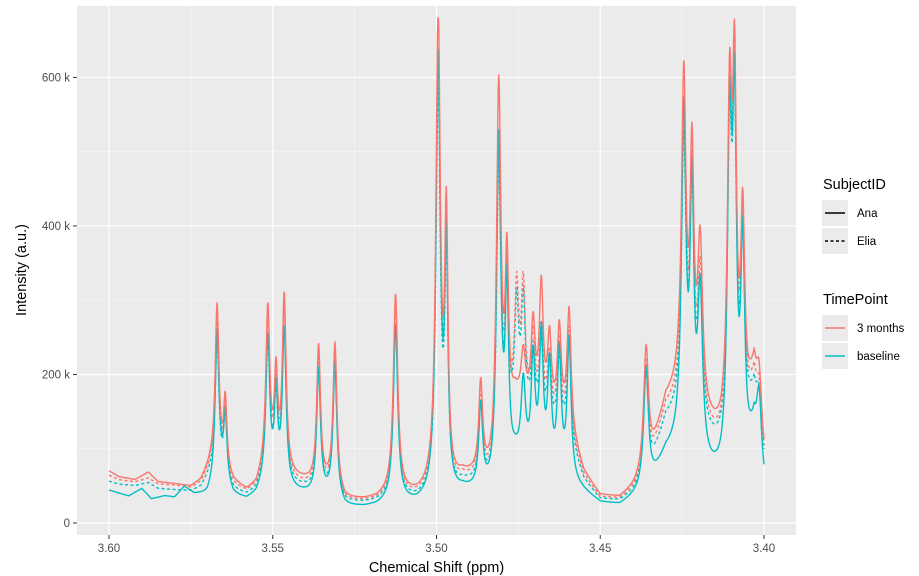 The height and width of the screenshot is (576, 919). I want to click on y-axis: 0 200 k 400 k 600 k, so click(59, 301).